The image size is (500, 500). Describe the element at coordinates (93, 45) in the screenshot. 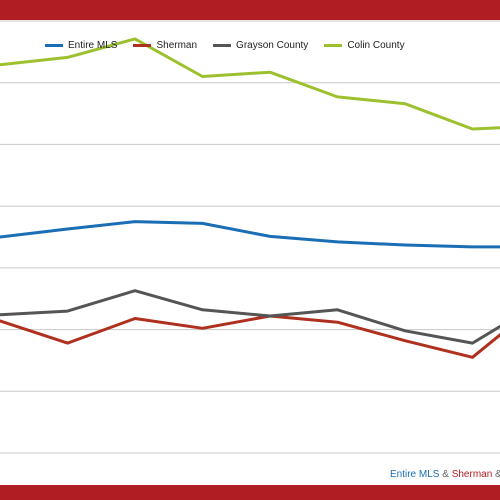

I see `legend-label: Entire MLS` at that location.